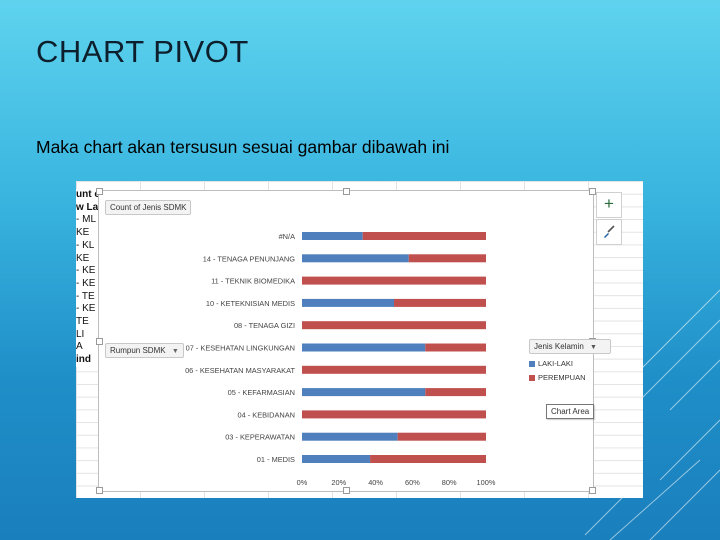 The image size is (720, 540). What do you see at coordinates (486, 482) in the screenshot?
I see `x-tick-label: 100%` at bounding box center [486, 482].